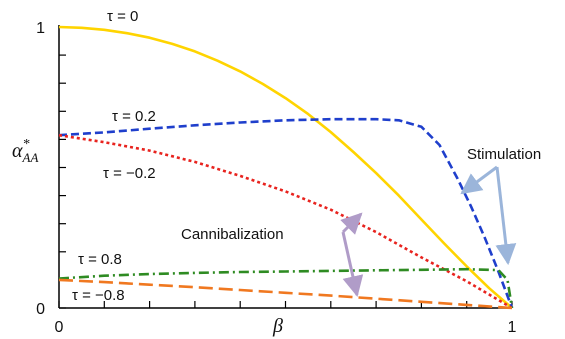  Describe the element at coordinates (40, 28) in the screenshot. I see `y-tick-label: 1` at that location.